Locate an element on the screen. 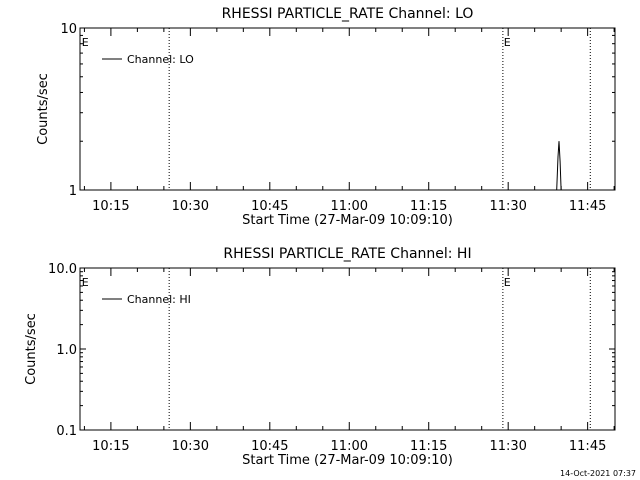 The height and width of the screenshot is (480, 640). y-tick-label: 10 is located at coordinates (68, 29).